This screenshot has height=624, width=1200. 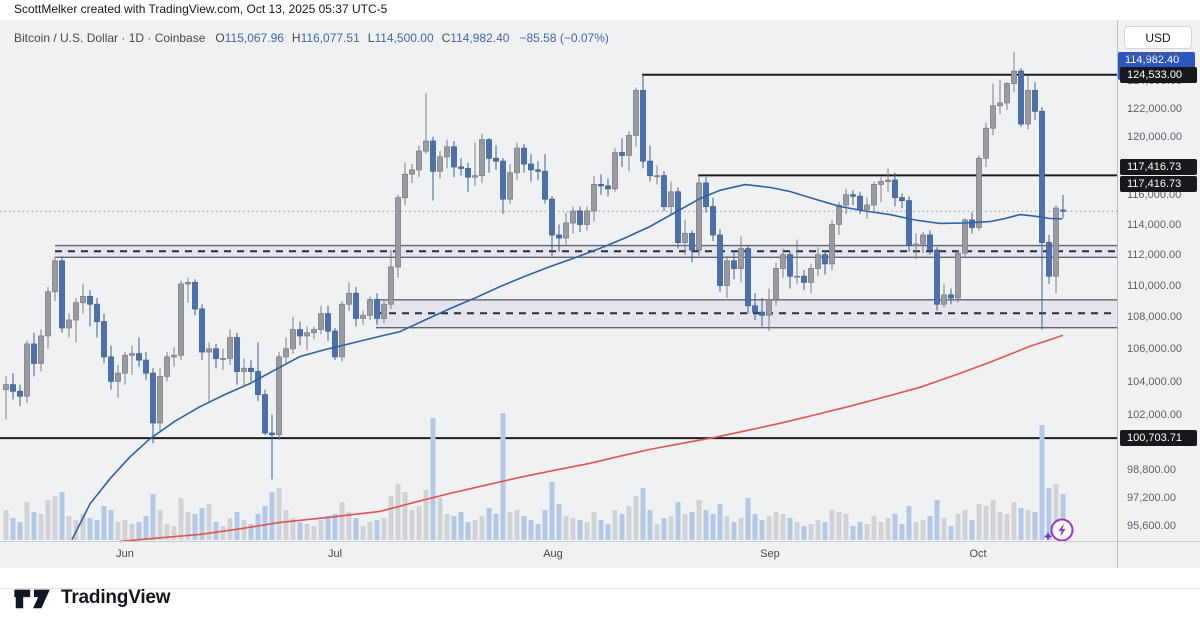 I want to click on price-tick-label: 102,000.00, so click(x=1155, y=415).